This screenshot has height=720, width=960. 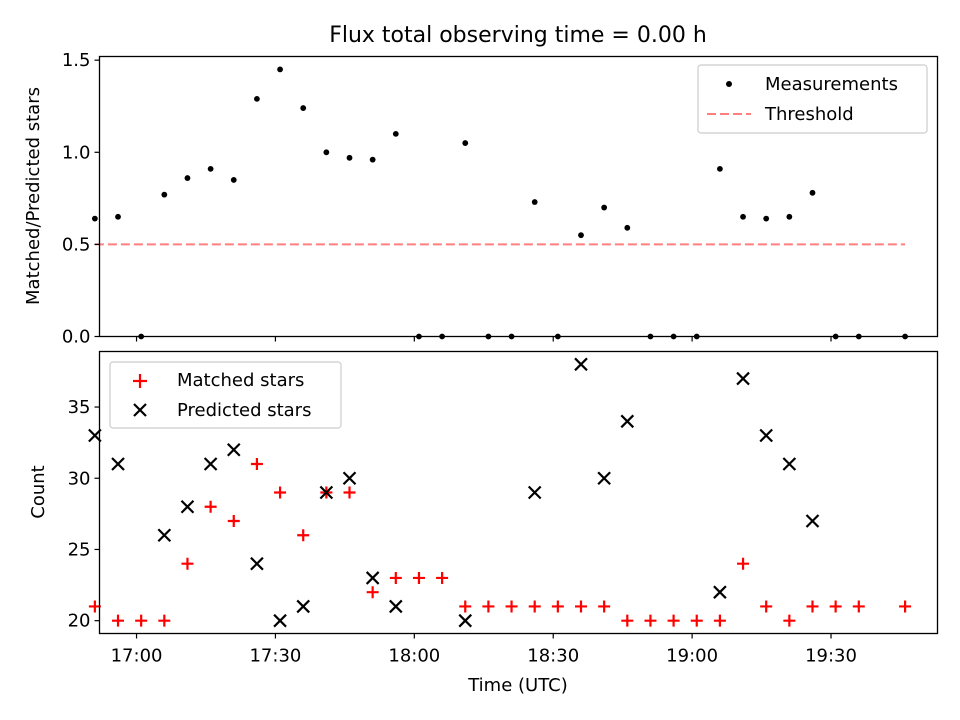 I want to click on legend-predicted-marker, so click(x=140, y=410).